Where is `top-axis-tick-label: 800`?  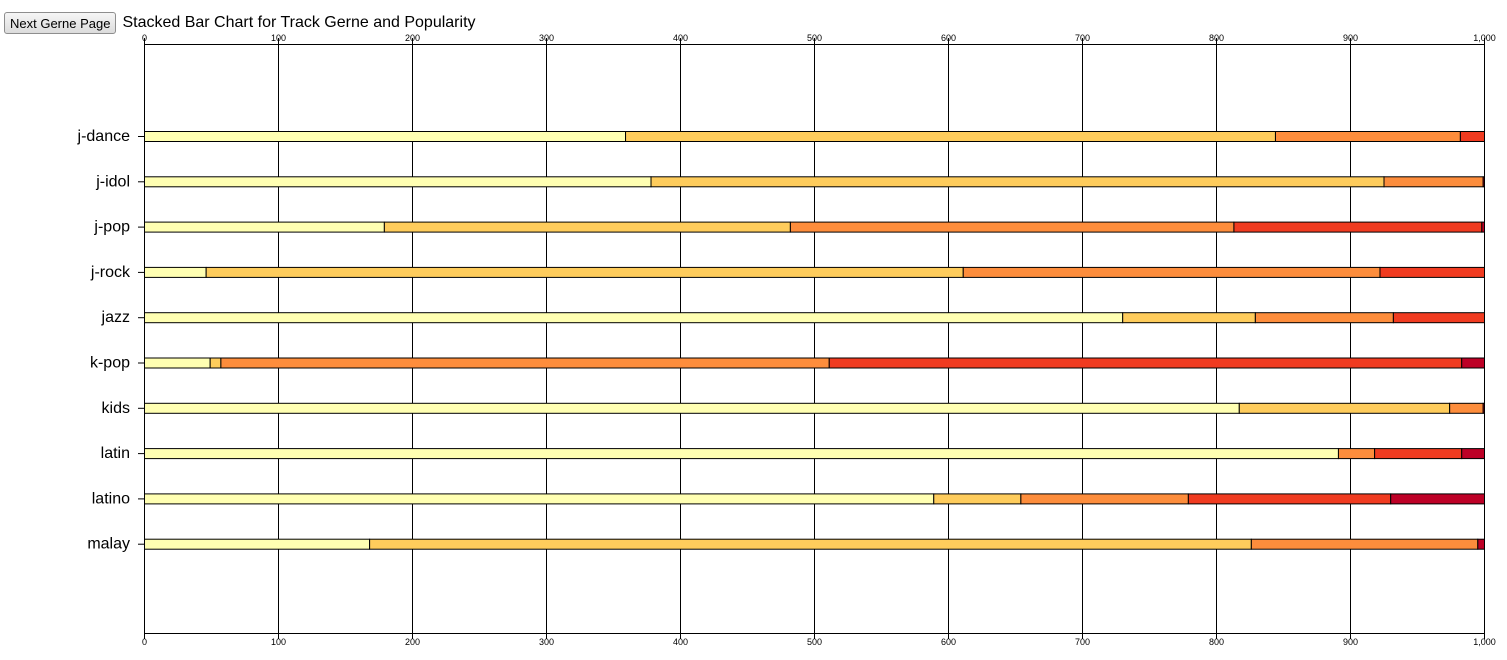 top-axis-tick-label: 800 is located at coordinates (1216, 38).